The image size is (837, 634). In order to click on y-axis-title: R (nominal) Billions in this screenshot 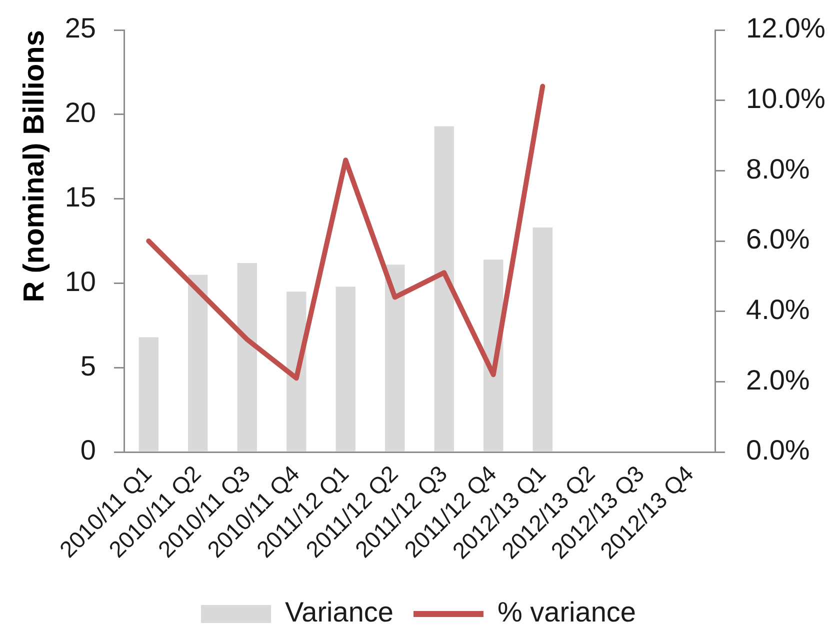, I will do `click(34, 166)`.